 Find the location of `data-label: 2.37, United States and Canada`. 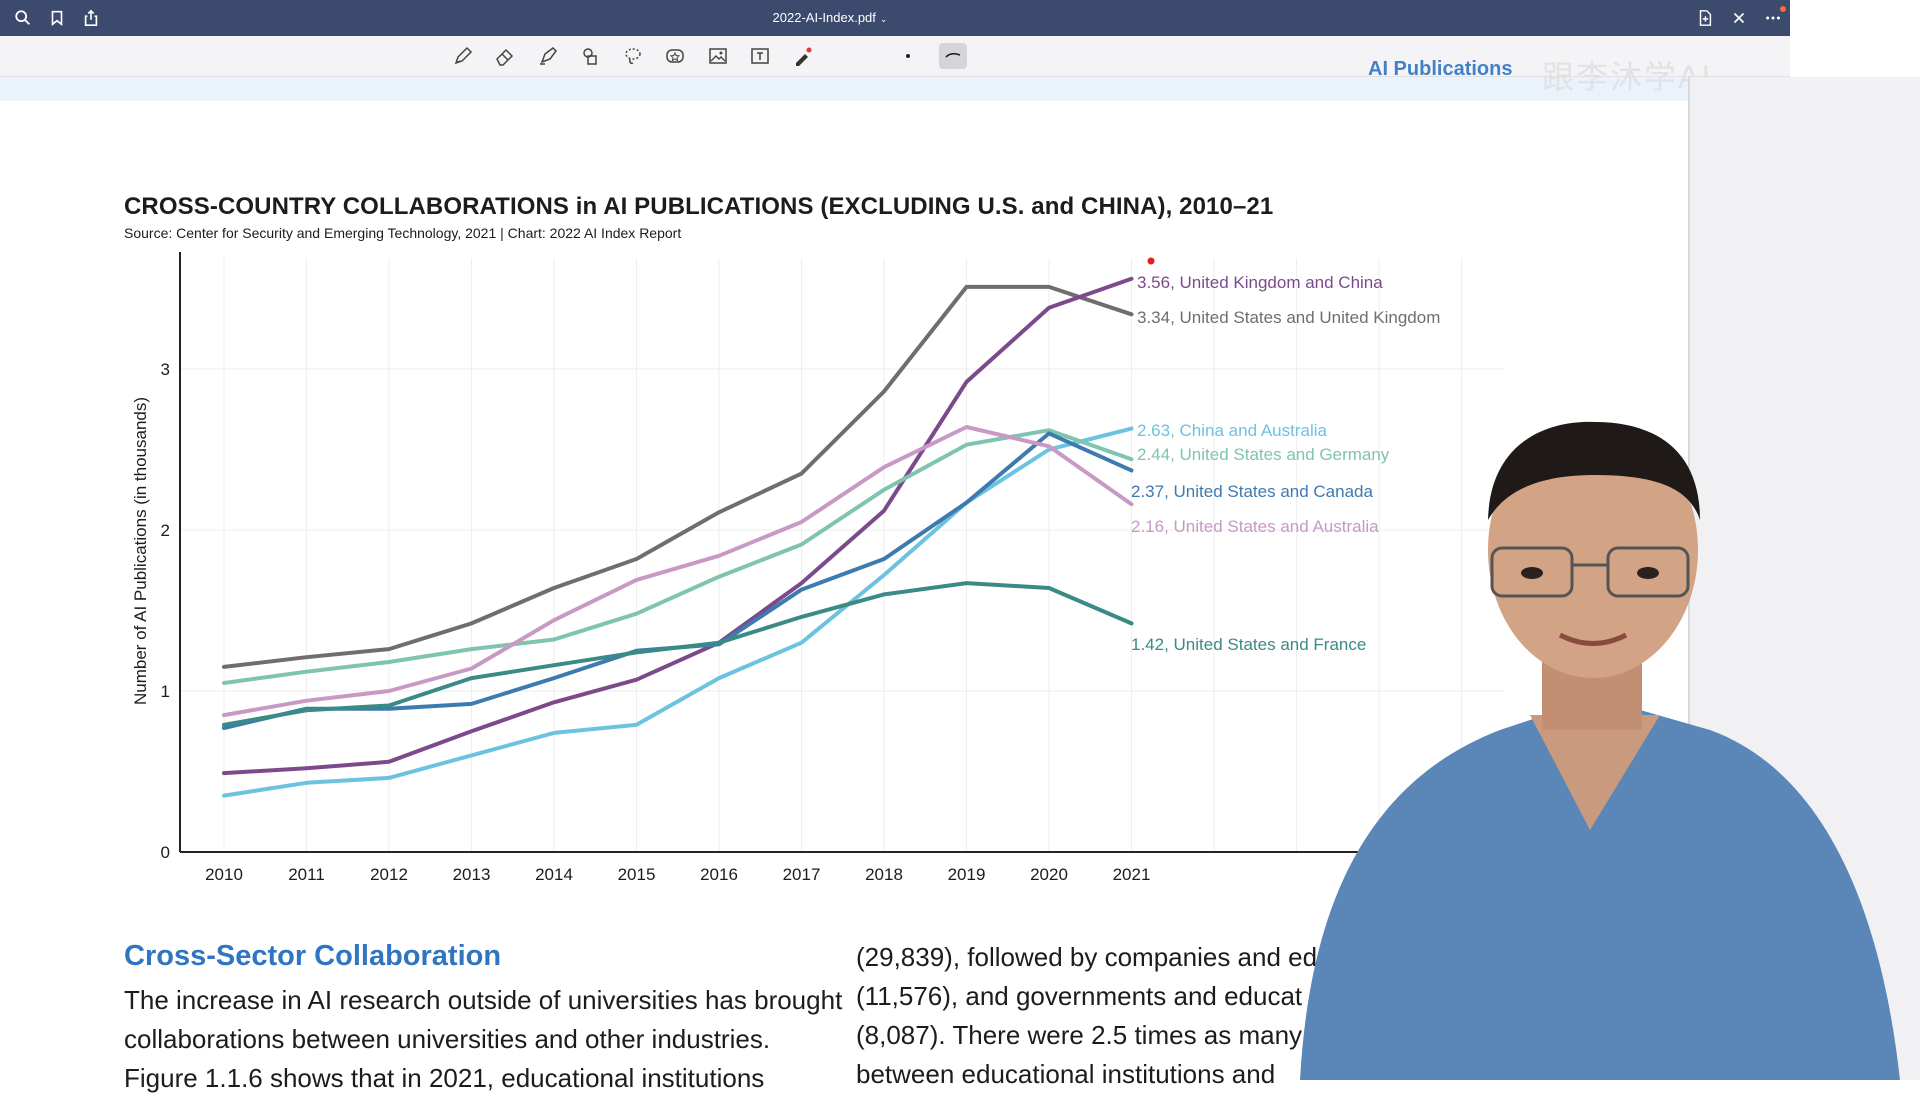

data-label: 2.37, United States and Canada is located at coordinates (1252, 491).